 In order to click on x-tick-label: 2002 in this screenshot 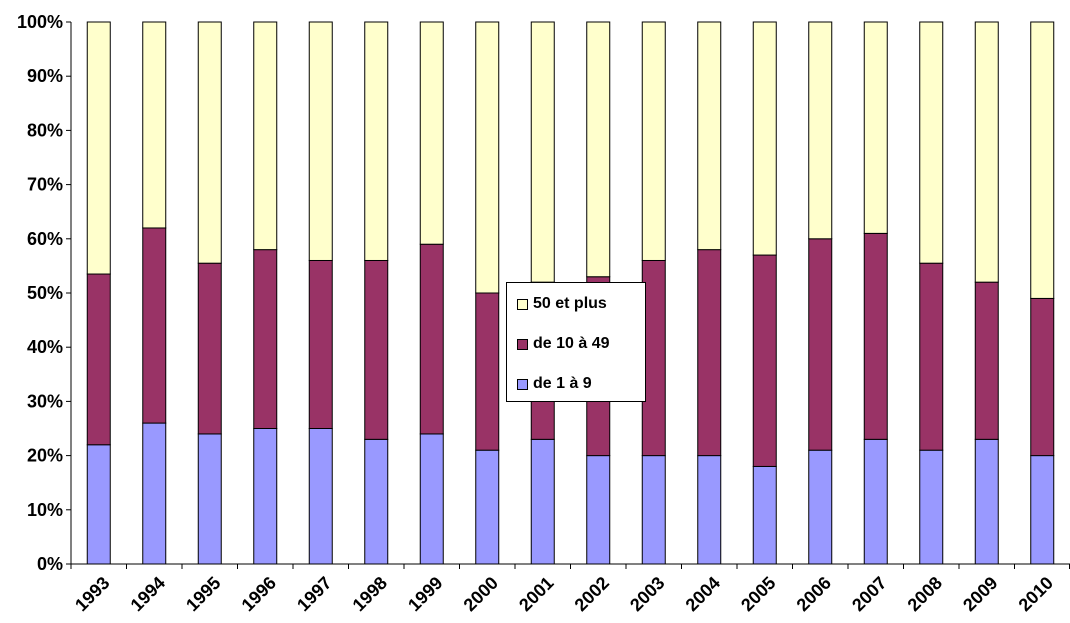, I will do `click(592, 594)`.